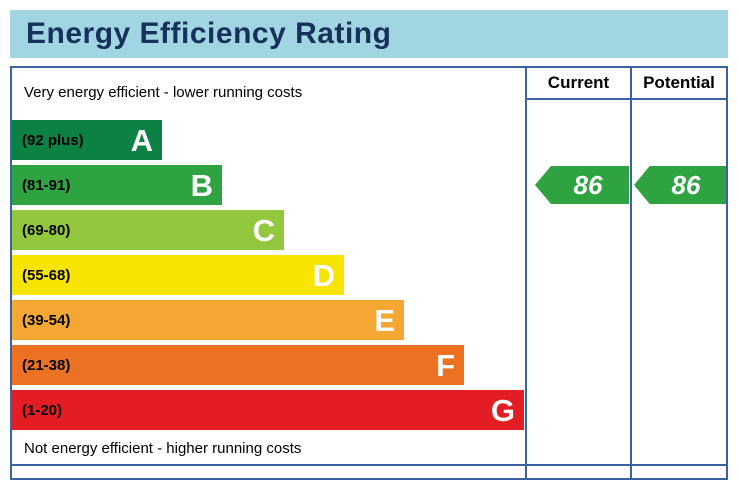  I want to click on band-letter-g: G, so click(502, 410).